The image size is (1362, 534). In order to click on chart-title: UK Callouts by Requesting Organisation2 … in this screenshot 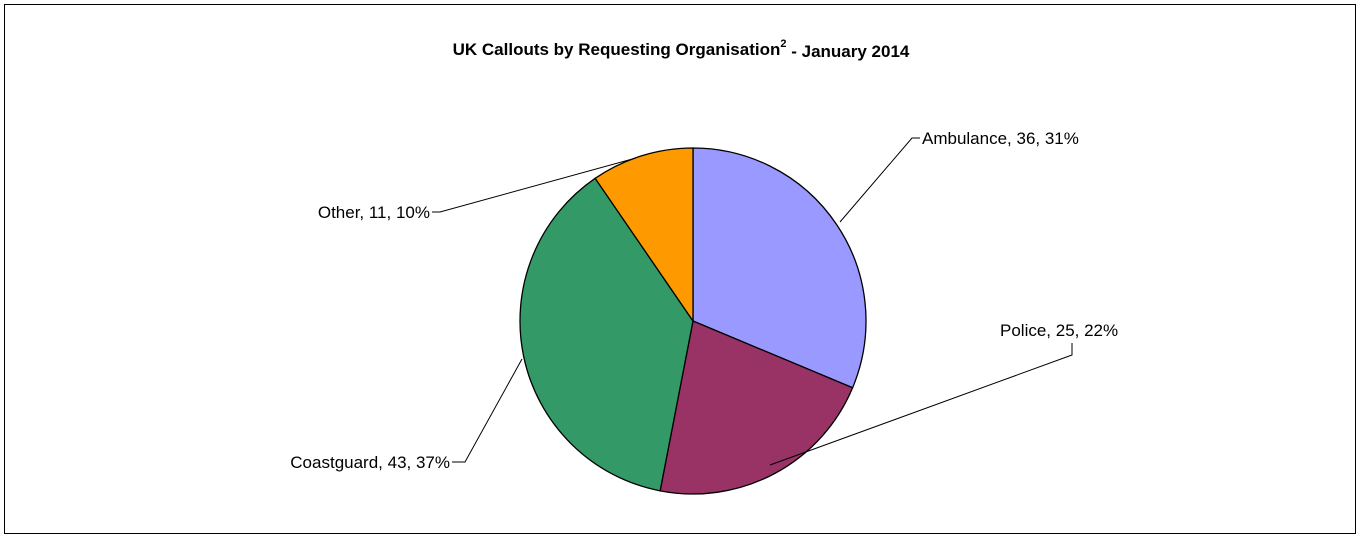, I will do `click(681, 49)`.